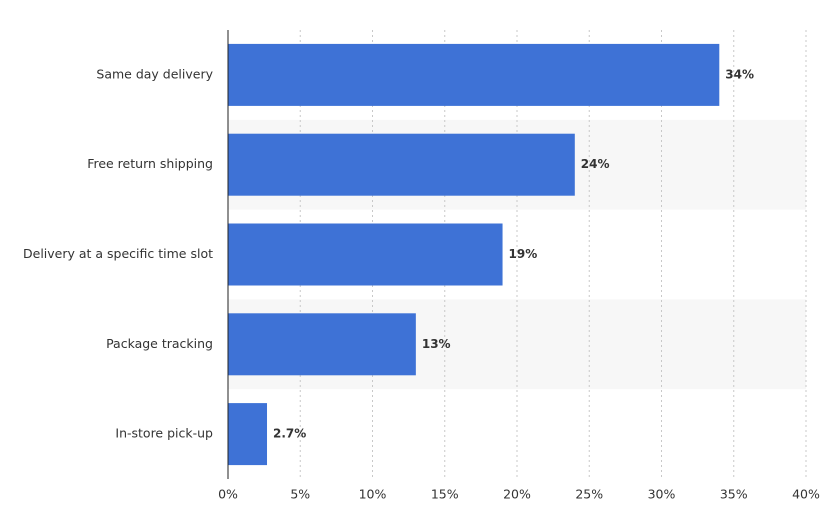 This screenshot has height=509, width=830. What do you see at coordinates (436, 344) in the screenshot?
I see `value-label: 13%` at bounding box center [436, 344].